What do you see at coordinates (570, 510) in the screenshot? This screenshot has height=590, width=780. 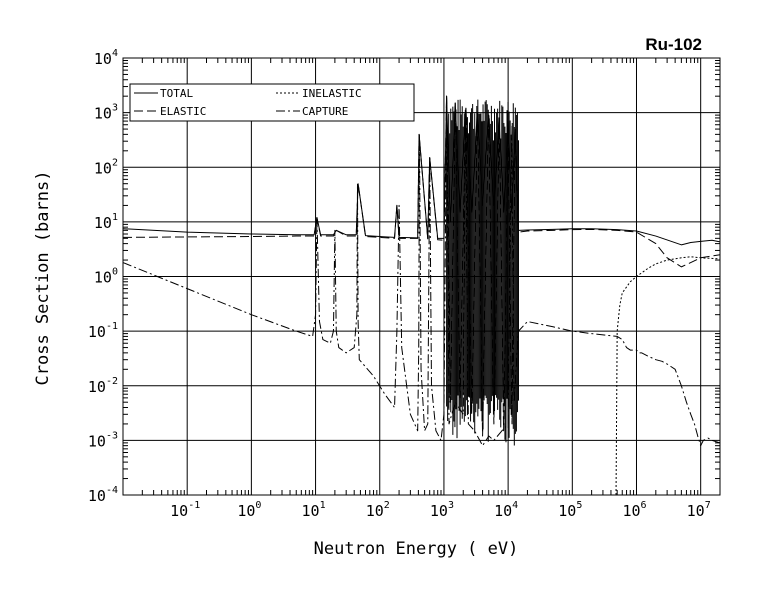 I see `x-tick-label-6: 10⁵` at bounding box center [570, 510].